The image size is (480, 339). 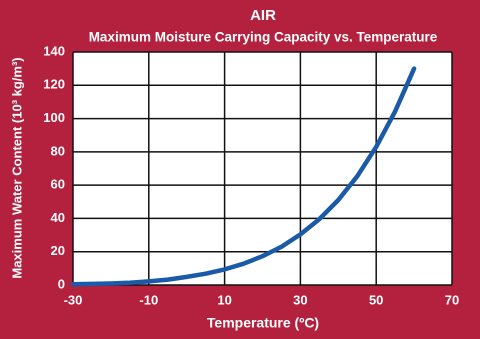 What do you see at coordinates (54, 50) in the screenshot?
I see `y-tick-label: 140` at bounding box center [54, 50].